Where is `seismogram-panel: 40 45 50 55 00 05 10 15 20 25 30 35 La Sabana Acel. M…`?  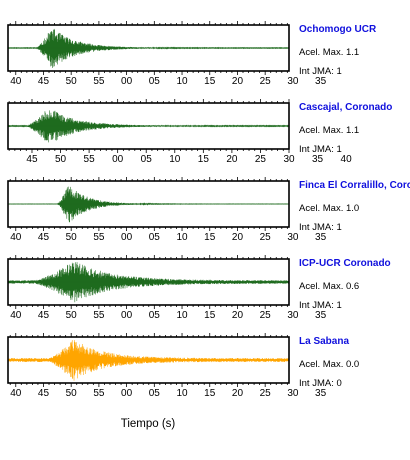 seismogram-panel: 40 45 50 55 00 05 10 15 20 25 30 35 La Sabana Acel. M… is located at coordinates (183, 366).